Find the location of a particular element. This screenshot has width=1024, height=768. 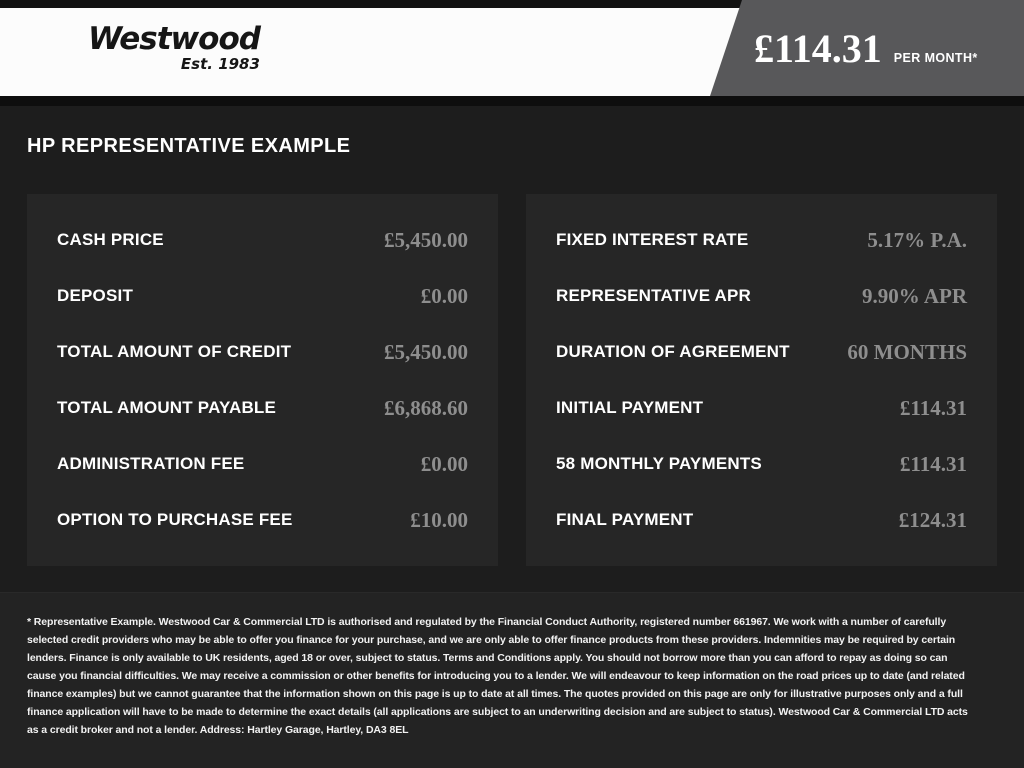

finance-label: FINAL PAYMENT is located at coordinates (625, 519).